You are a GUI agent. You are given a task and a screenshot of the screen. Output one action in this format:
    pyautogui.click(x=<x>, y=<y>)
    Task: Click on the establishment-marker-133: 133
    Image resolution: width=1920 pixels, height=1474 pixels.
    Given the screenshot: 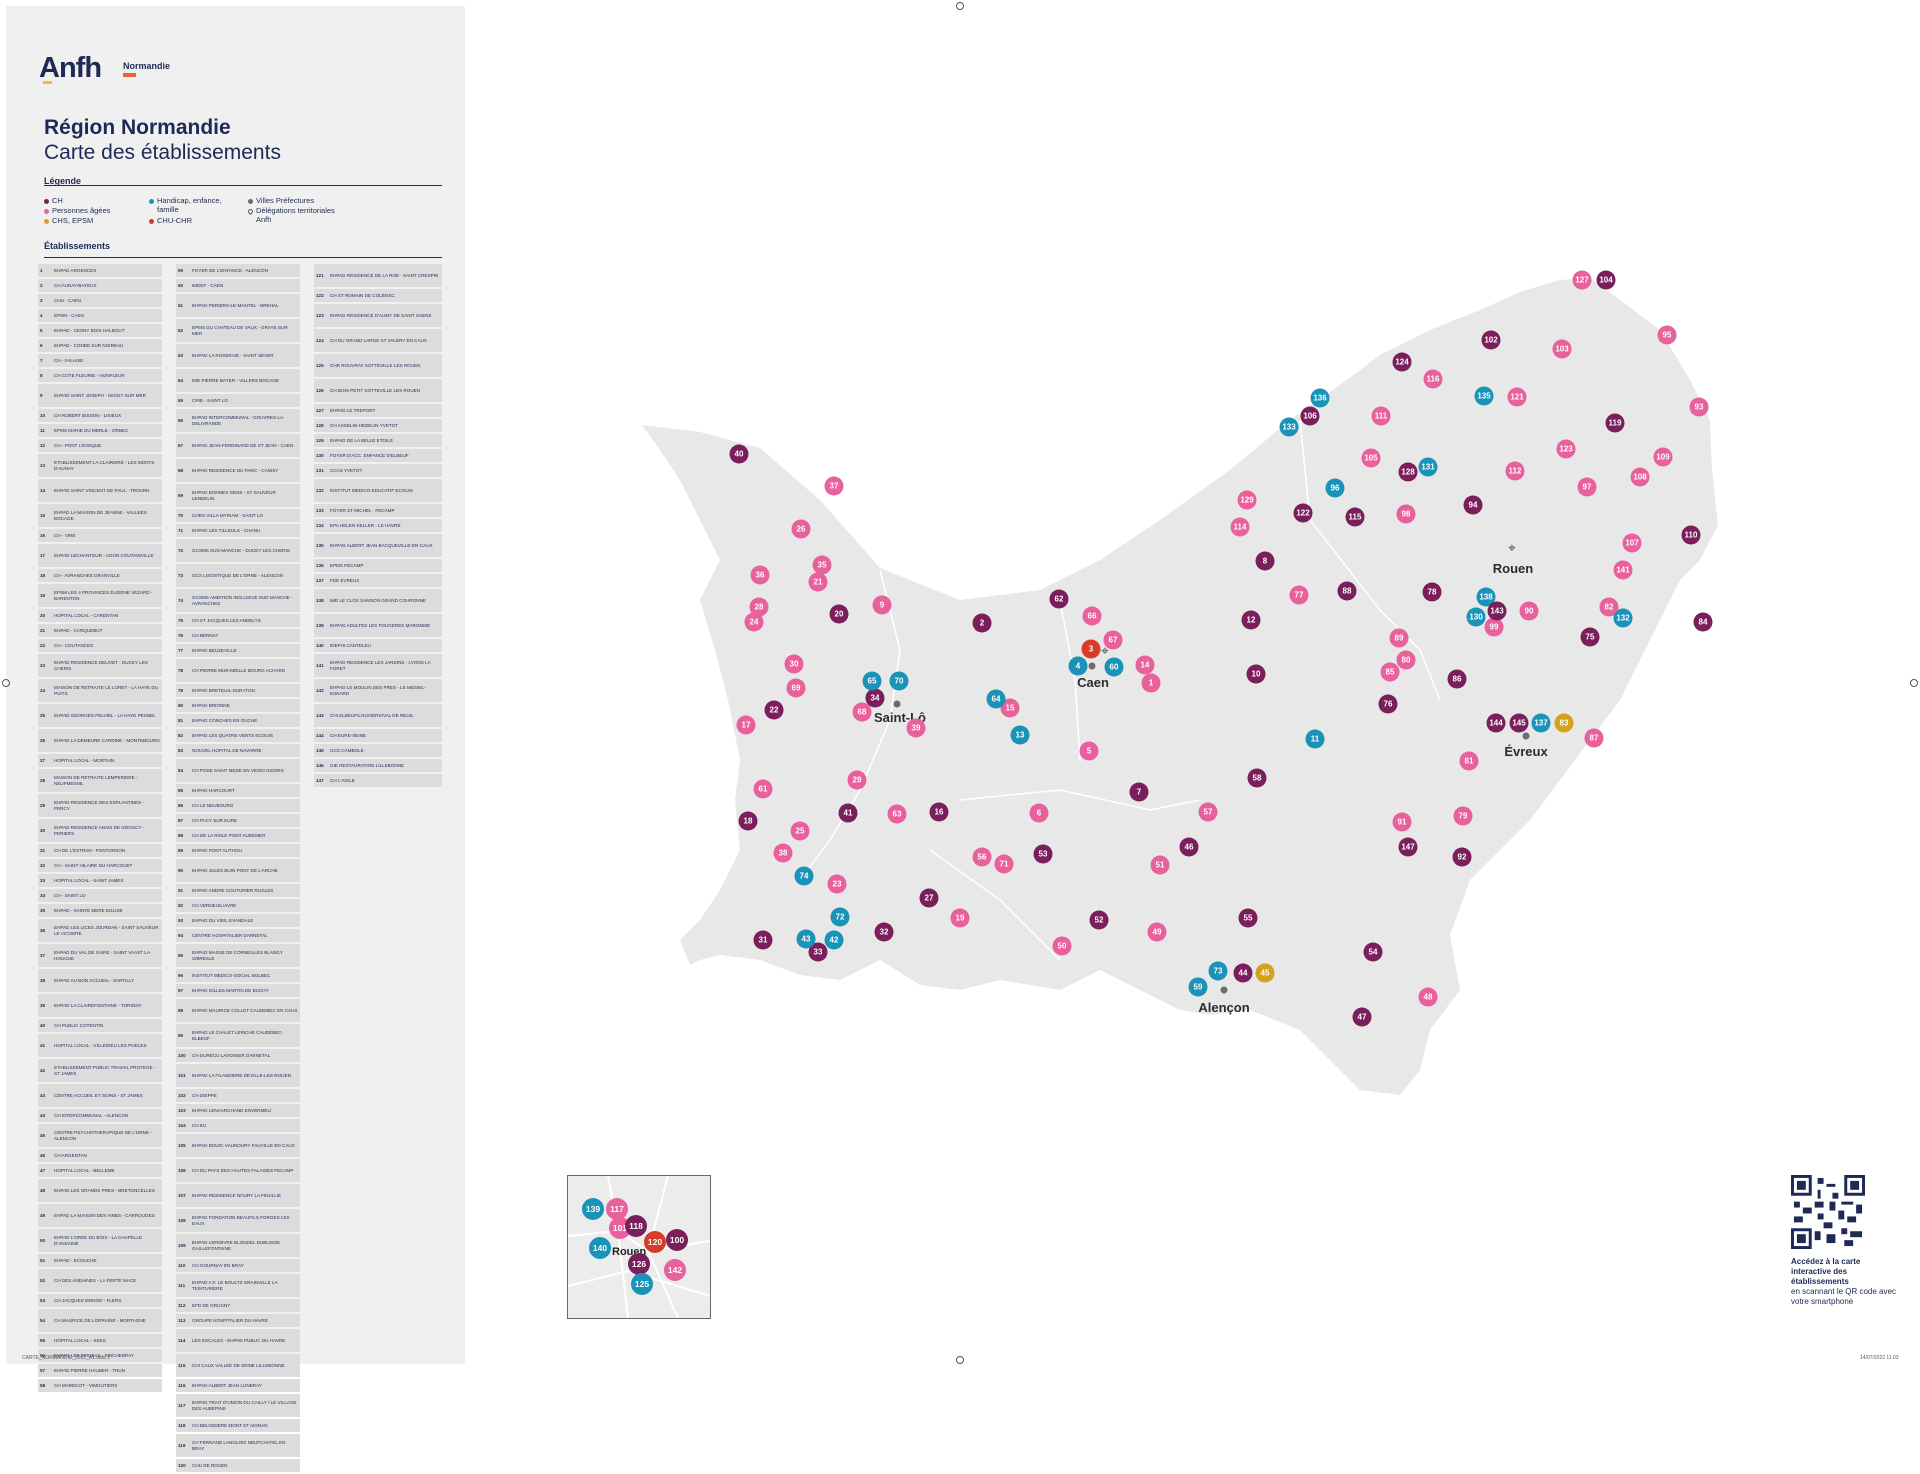 What is the action you would take?
    pyautogui.click(x=1289, y=427)
    